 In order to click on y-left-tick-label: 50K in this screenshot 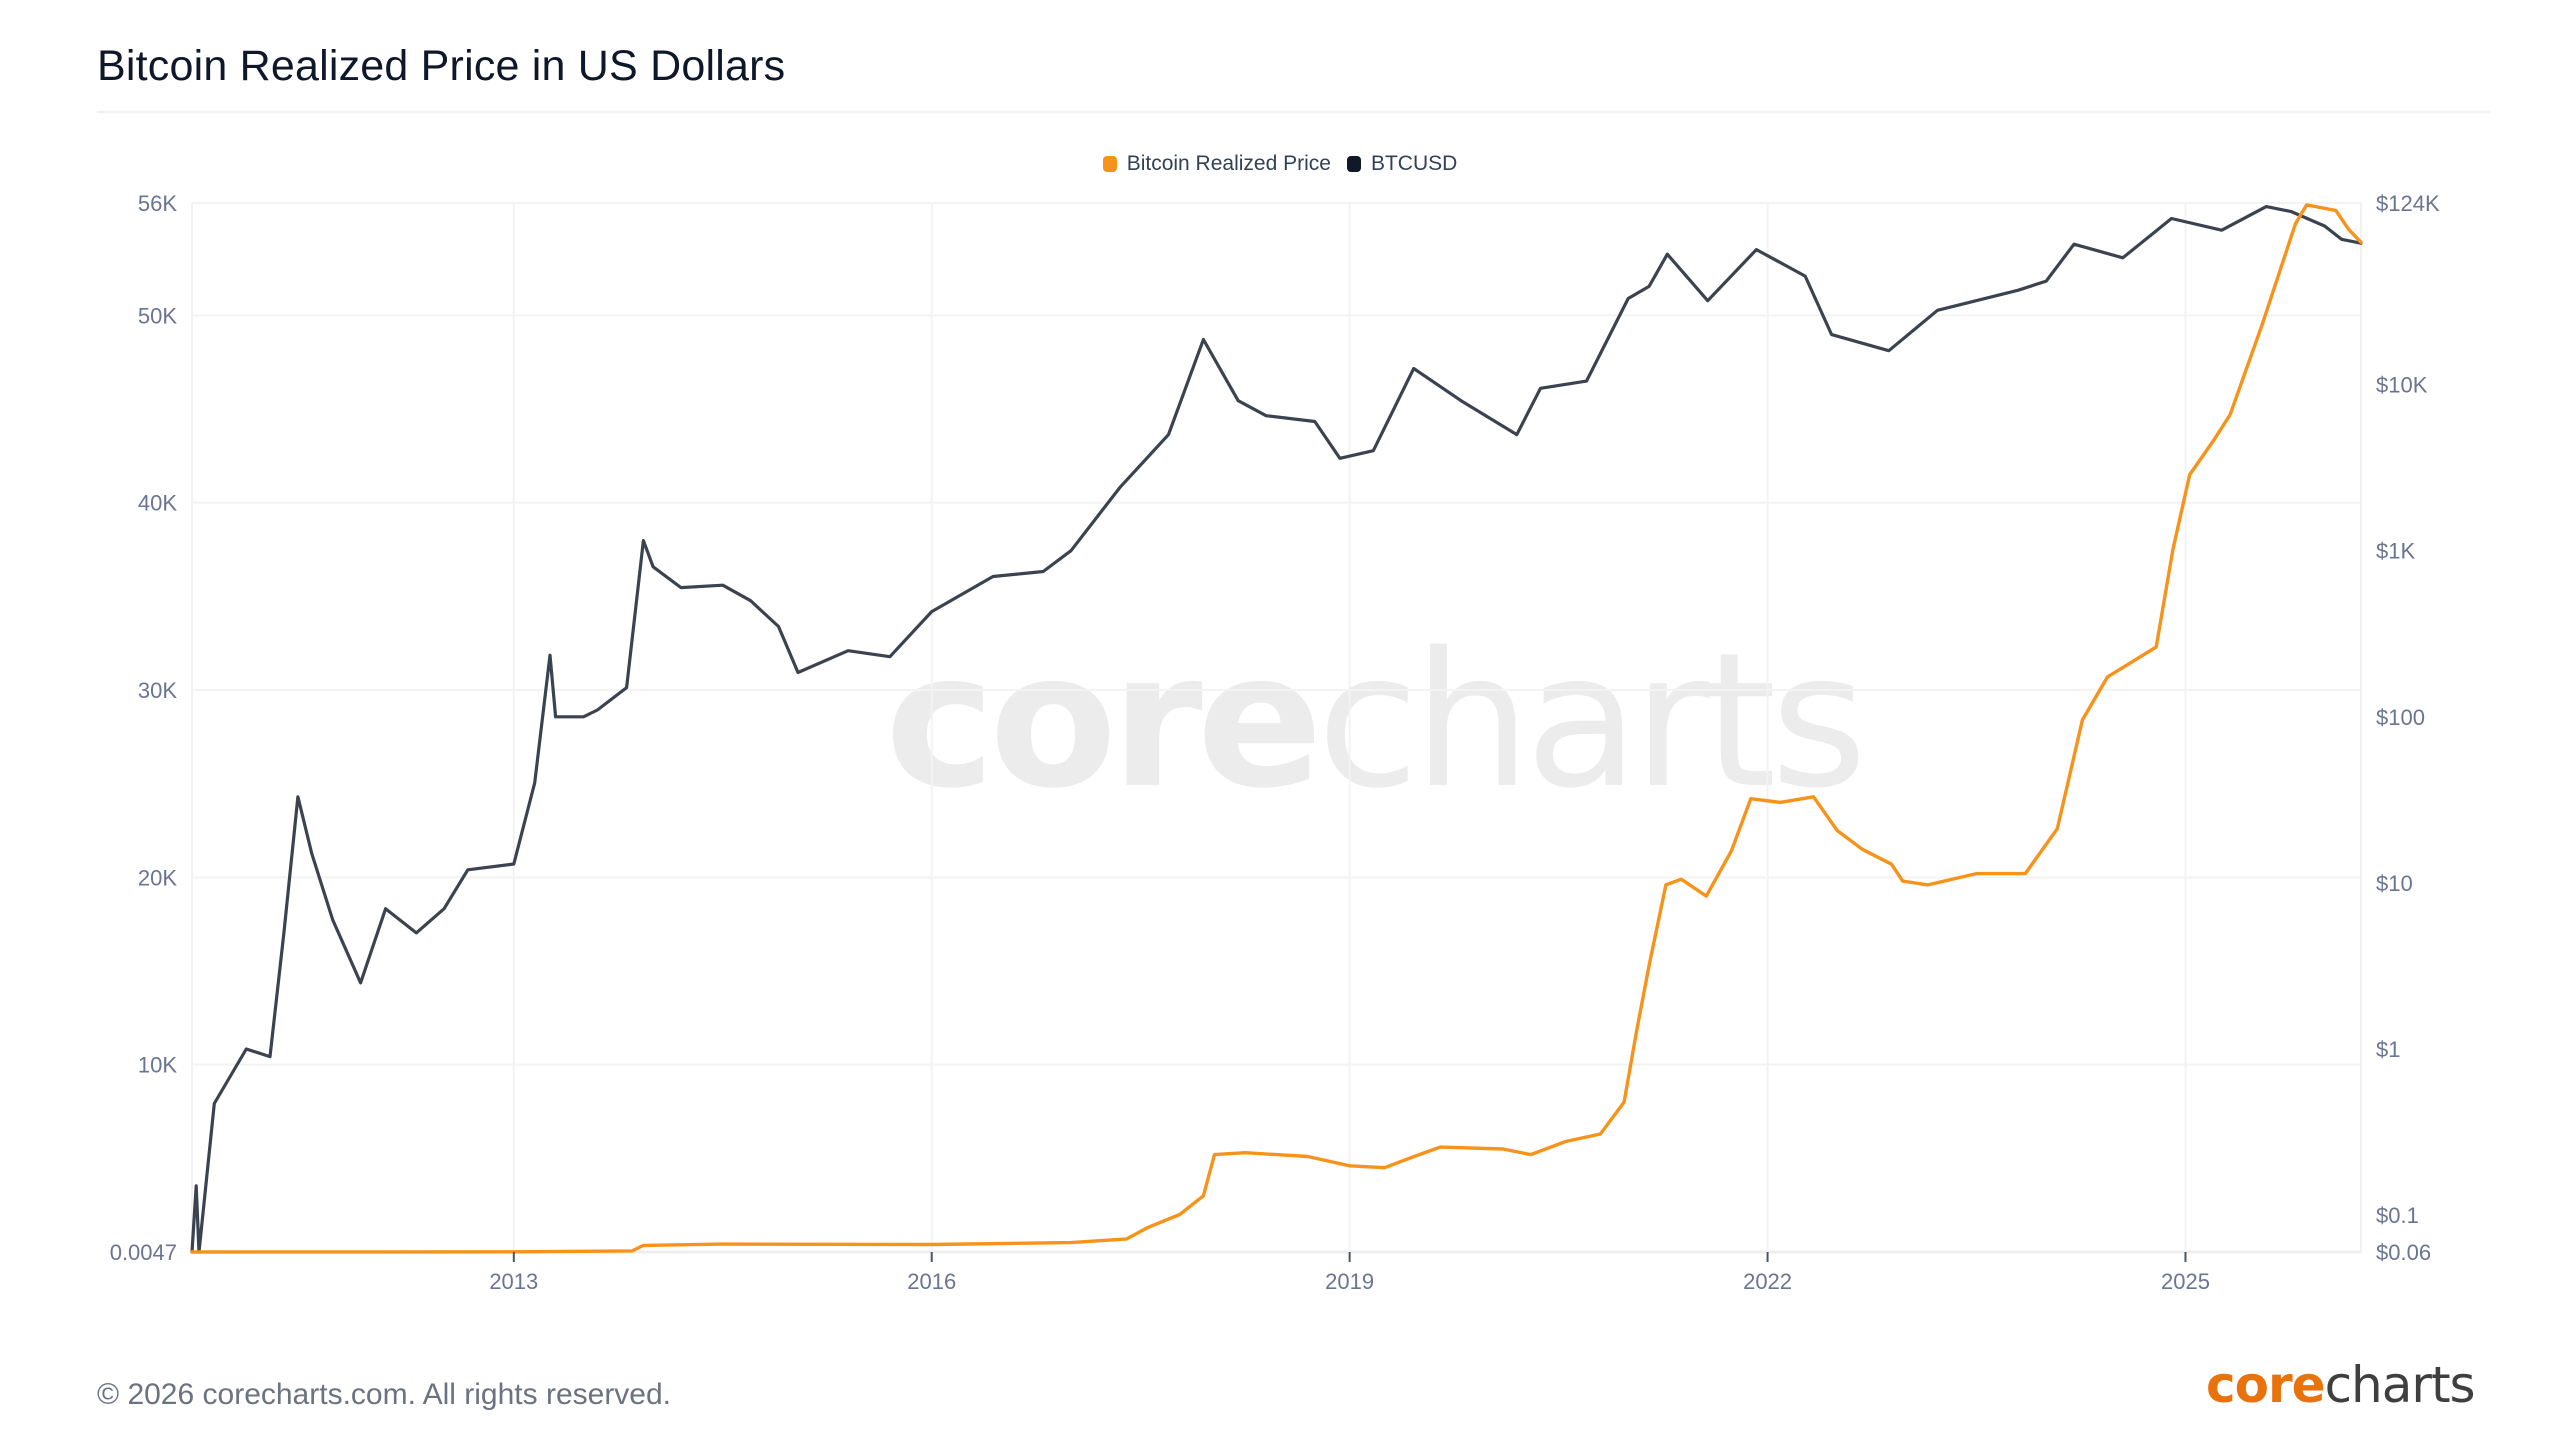, I will do `click(157, 315)`.